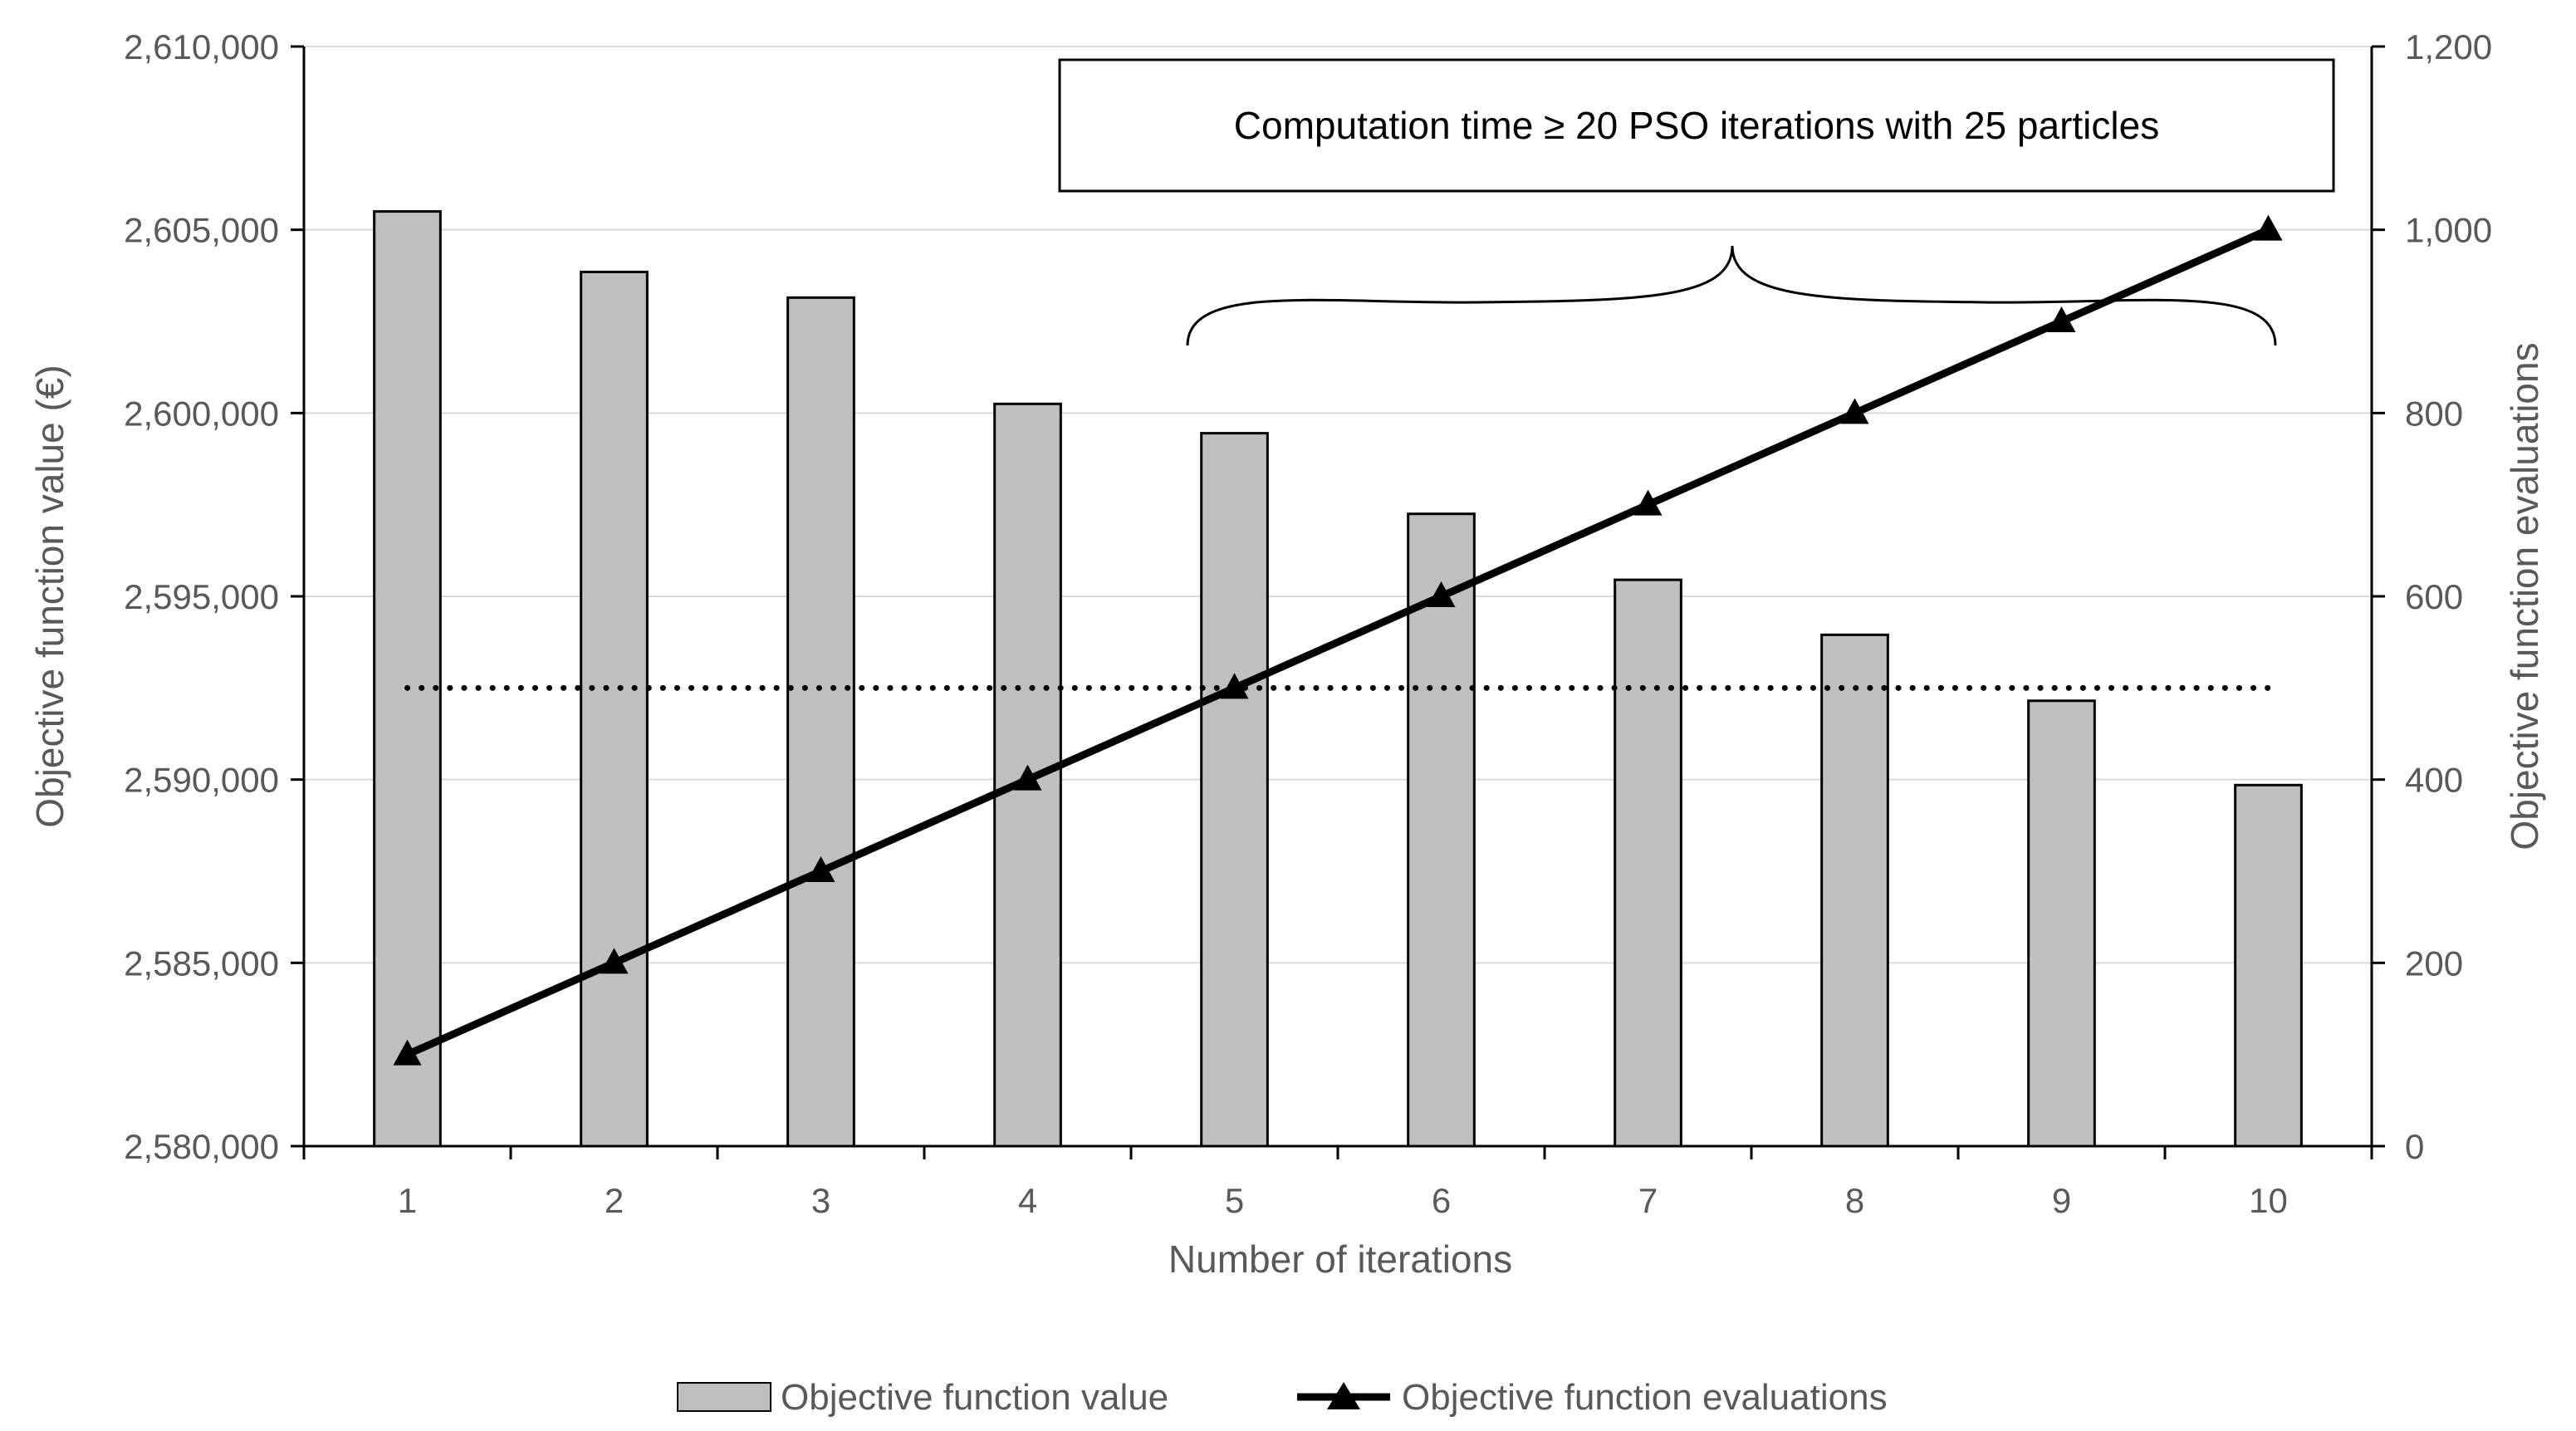 The height and width of the screenshot is (1431, 2576). What do you see at coordinates (724, 1397) in the screenshot?
I see `legend-swatch-bars` at bounding box center [724, 1397].